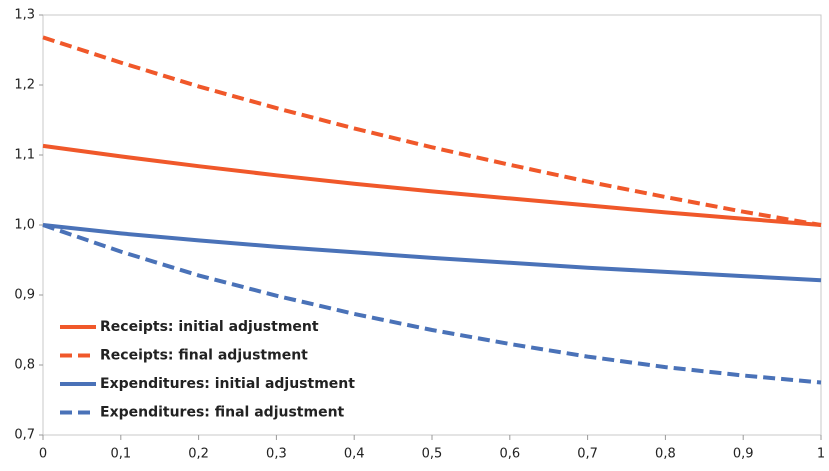 This screenshot has width=829, height=471. Describe the element at coordinates (24, 85) in the screenshot. I see `y-tick-label: 1,2` at that location.